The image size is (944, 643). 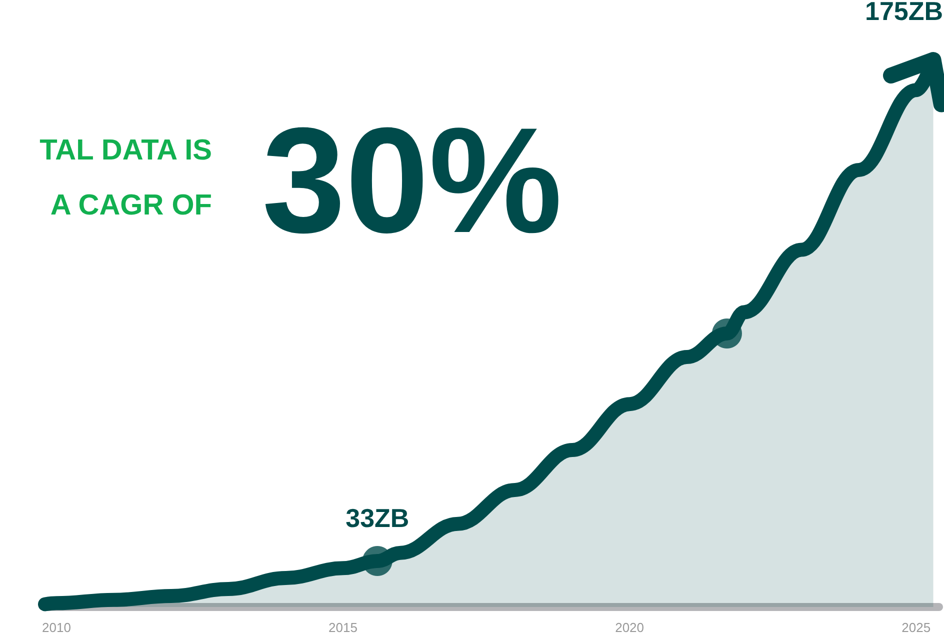 What do you see at coordinates (343, 627) in the screenshot?
I see `x-tick-label: 2015` at bounding box center [343, 627].